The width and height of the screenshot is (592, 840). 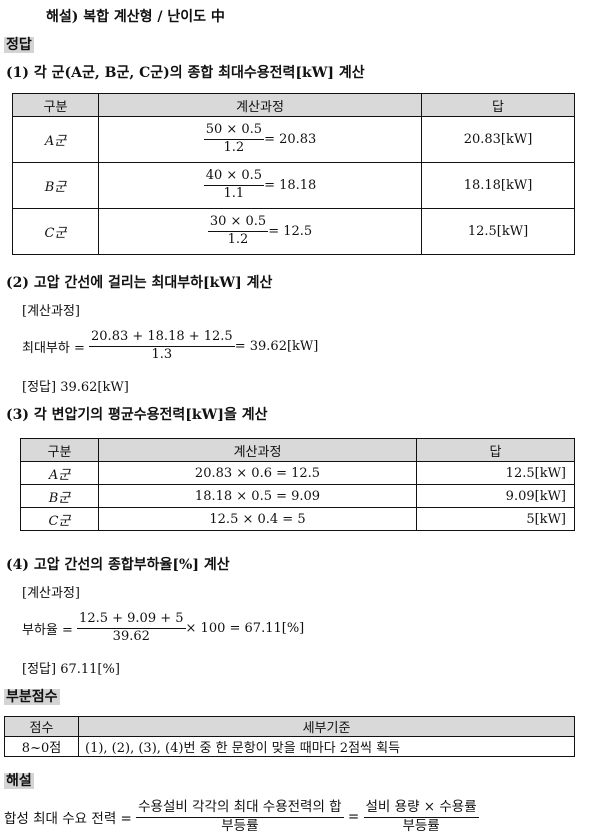 What do you see at coordinates (234, 131) in the screenshot?
I see `fraction-numerator: 50 × 0.5` at bounding box center [234, 131].